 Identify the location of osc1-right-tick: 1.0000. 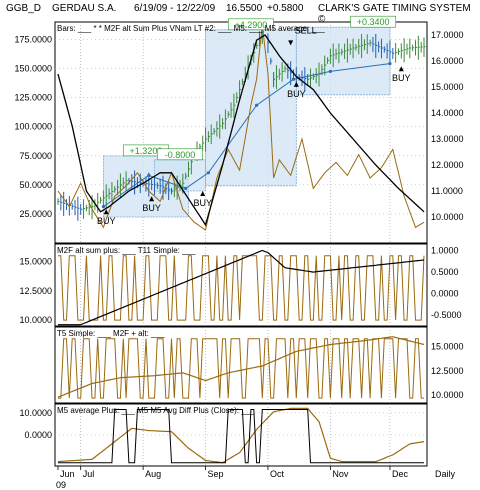
(445, 250).